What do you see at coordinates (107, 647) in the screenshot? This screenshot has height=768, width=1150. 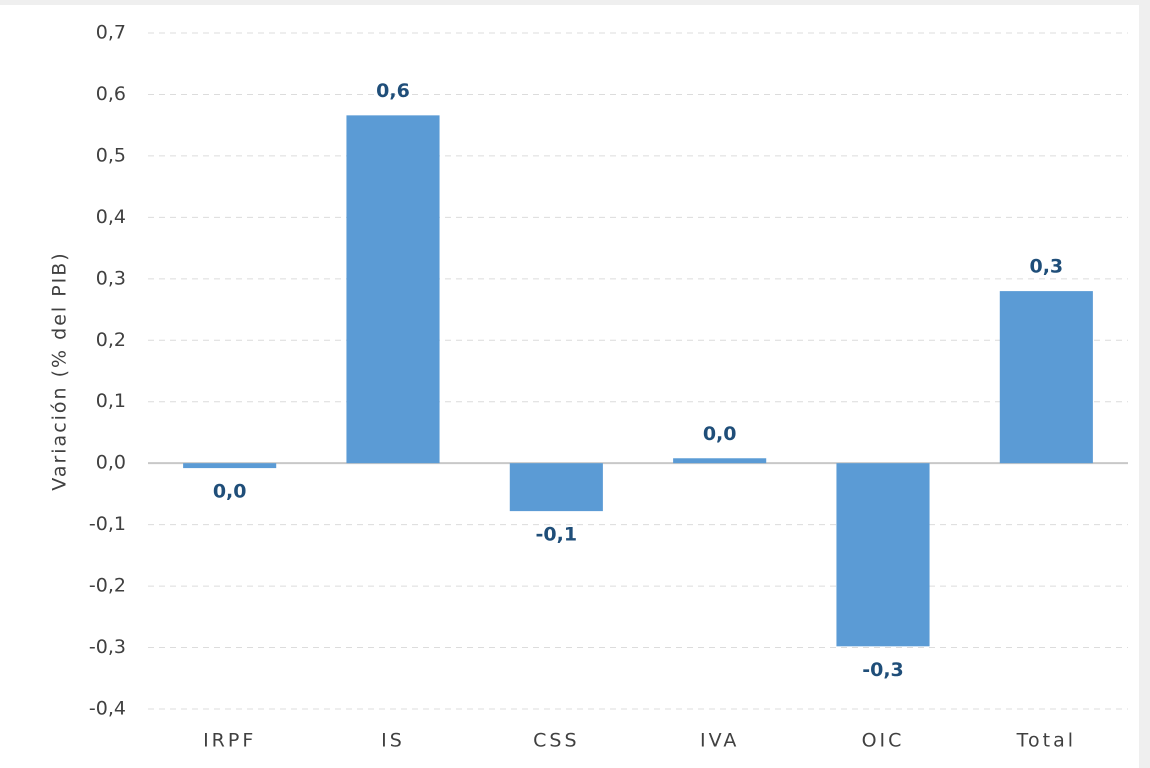 I see `y-tick-label: -0,3` at bounding box center [107, 647].